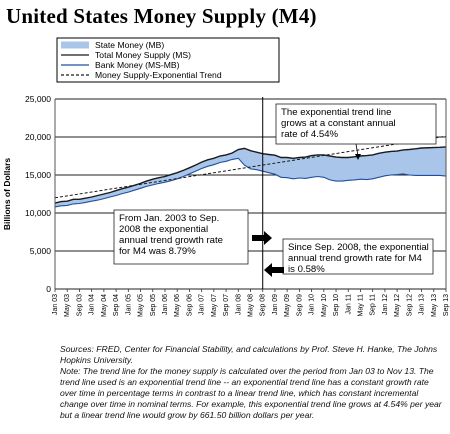 The height and width of the screenshot is (434, 450). Describe the element at coordinates (373, 305) in the screenshot. I see `x-tick-label: Sep 11` at that location.